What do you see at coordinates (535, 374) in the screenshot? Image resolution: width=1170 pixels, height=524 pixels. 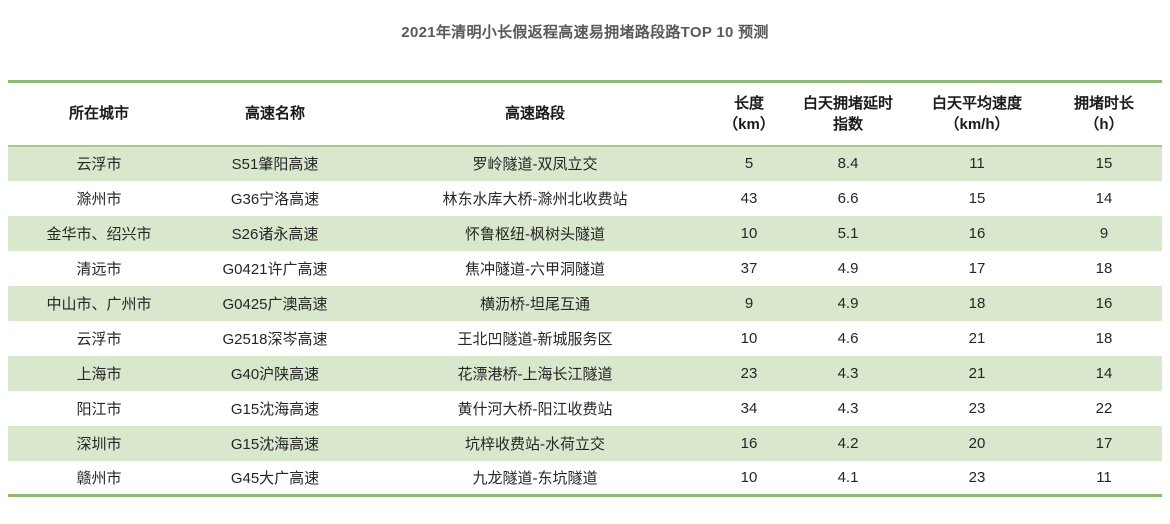 I see `cell-section: 花漂港桥-上海长江隧道` at bounding box center [535, 374].